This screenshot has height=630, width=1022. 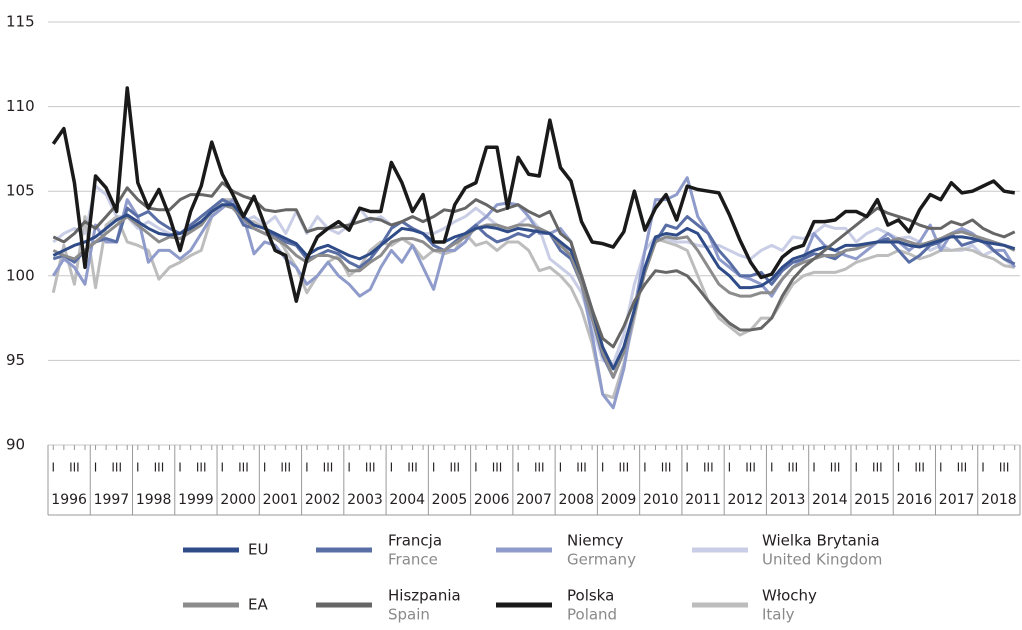 What do you see at coordinates (576, 500) in the screenshot?
I see `year-label: 2008` at bounding box center [576, 500].